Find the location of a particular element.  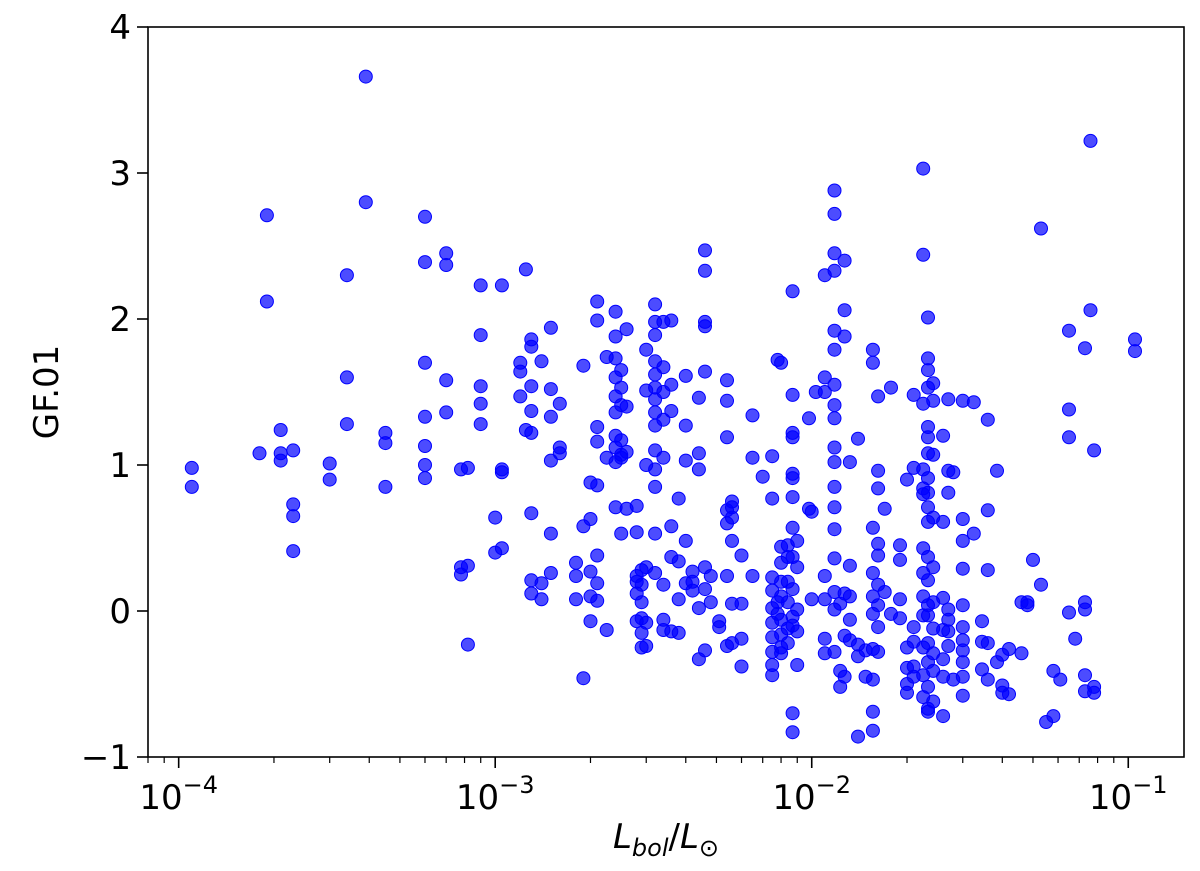

x-axis-label: Lbol/L⊙ is located at coordinates (666, 839).